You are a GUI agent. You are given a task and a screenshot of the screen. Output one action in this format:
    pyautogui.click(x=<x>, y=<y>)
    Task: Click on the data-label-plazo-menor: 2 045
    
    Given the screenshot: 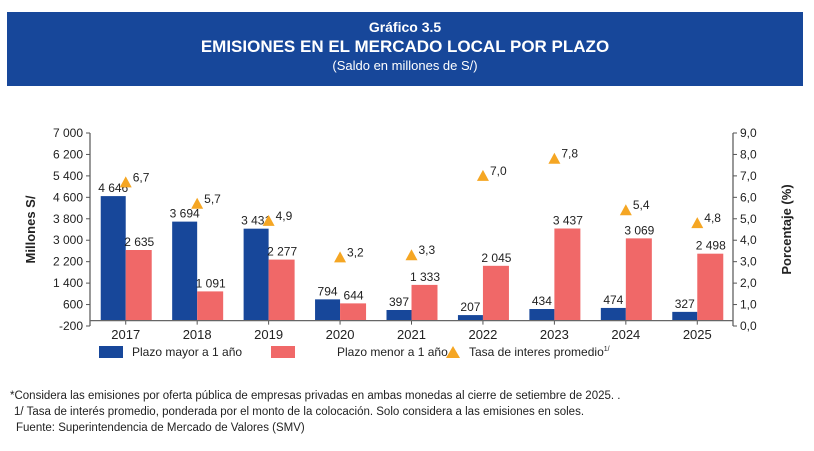 What is the action you would take?
    pyautogui.click(x=496, y=258)
    